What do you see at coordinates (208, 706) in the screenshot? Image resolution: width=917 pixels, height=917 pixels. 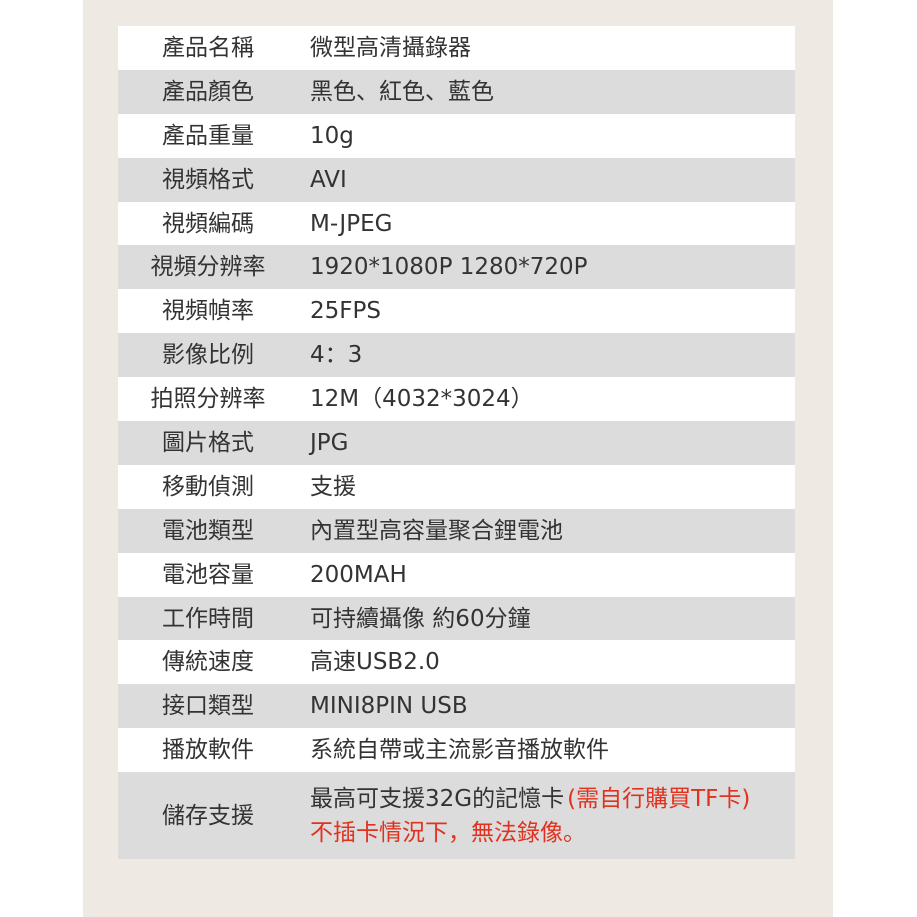 I see `spec-label: 接口類型` at bounding box center [208, 706].